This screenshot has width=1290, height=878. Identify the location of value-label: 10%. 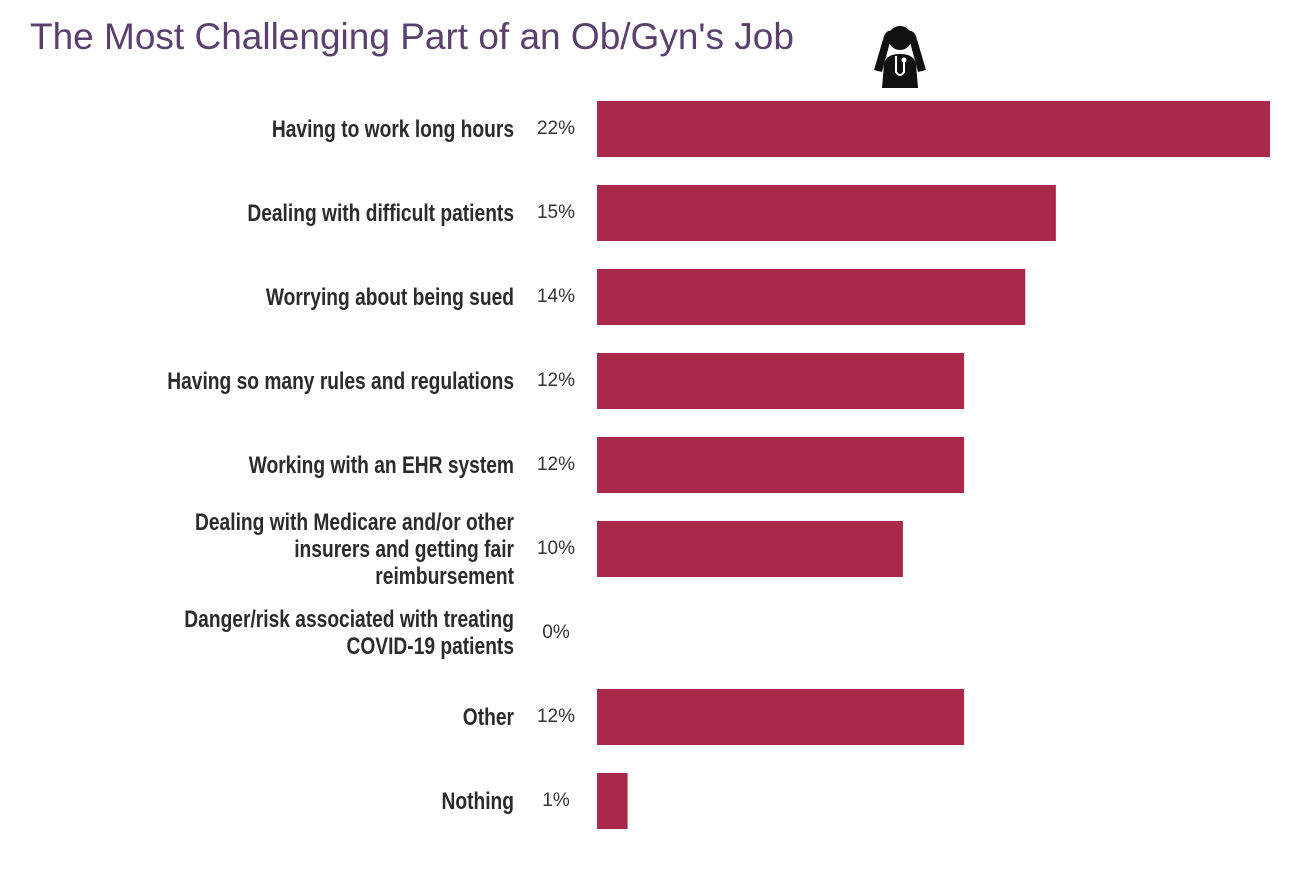
(556, 548).